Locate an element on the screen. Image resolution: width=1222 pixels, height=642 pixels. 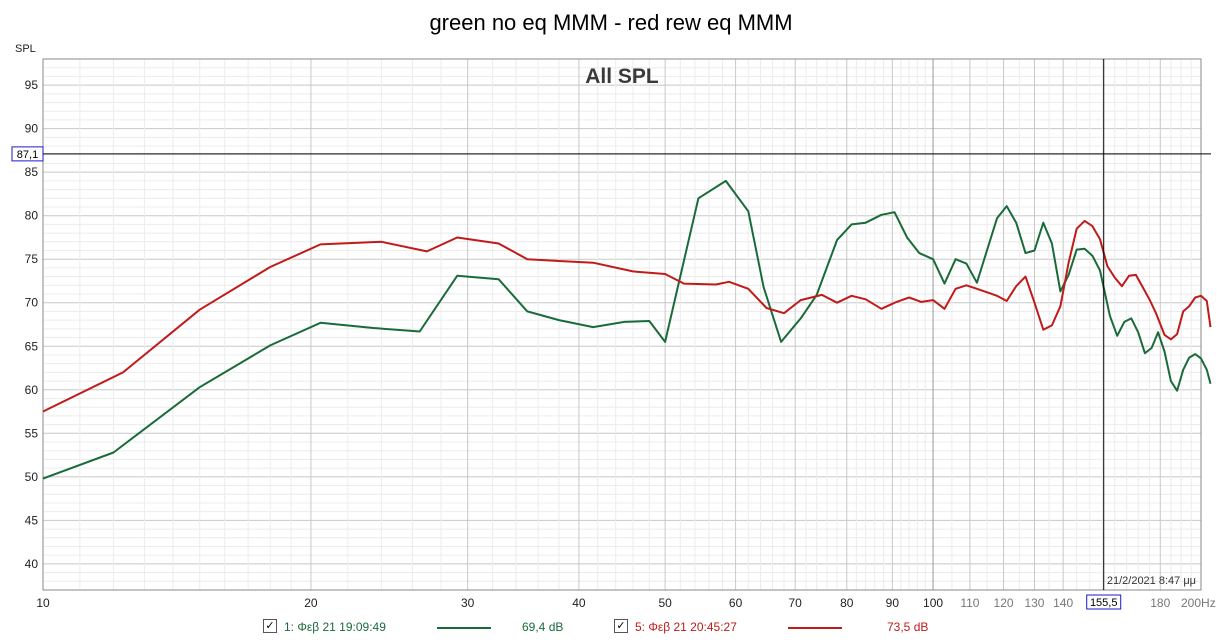
x-tick-label: 180 is located at coordinates (1160, 603).